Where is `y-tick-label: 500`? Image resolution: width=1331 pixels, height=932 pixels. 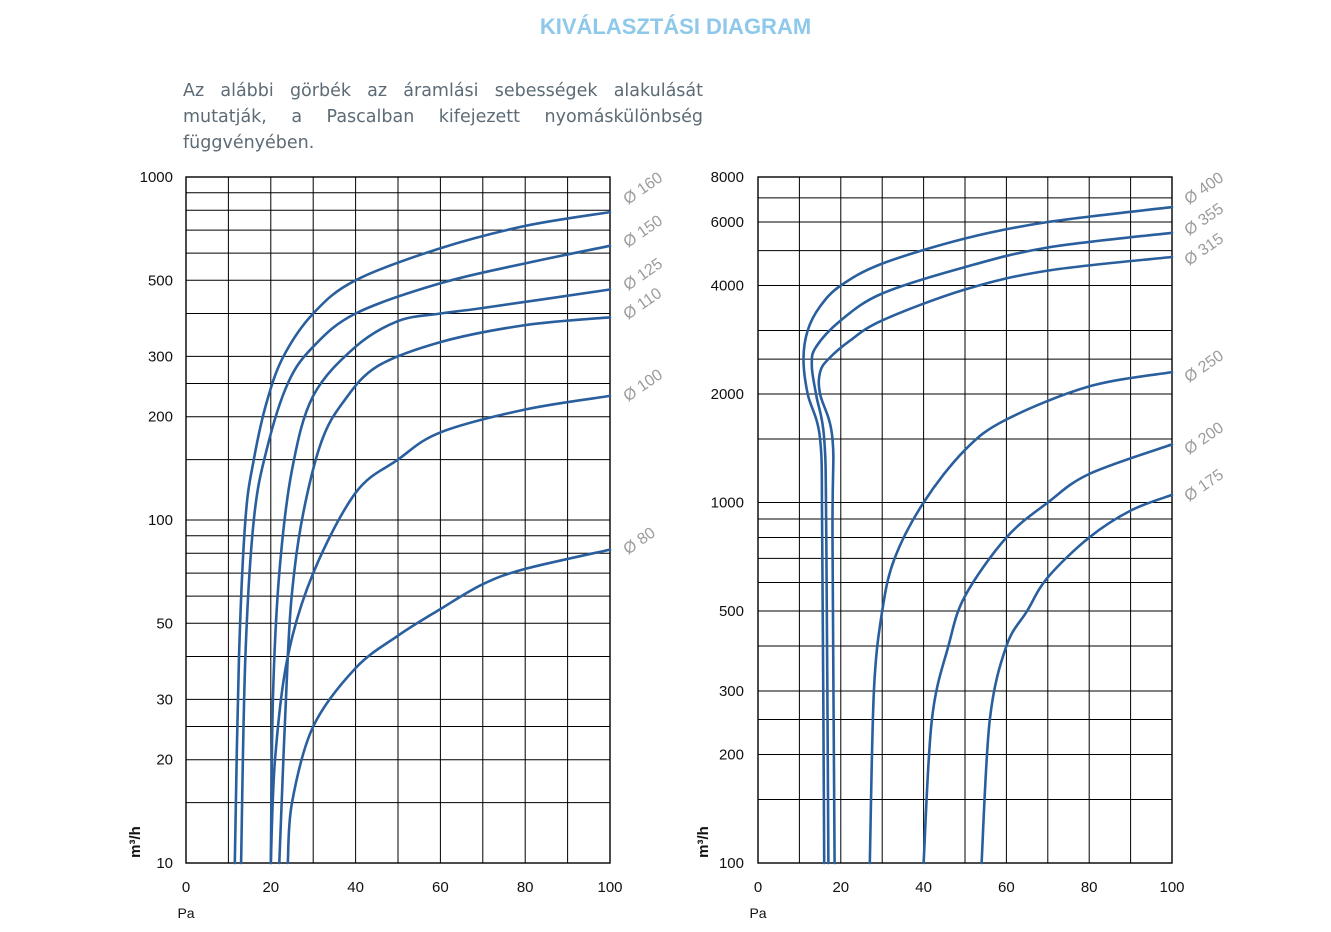
y-tick-label: 500 is located at coordinates (160, 280).